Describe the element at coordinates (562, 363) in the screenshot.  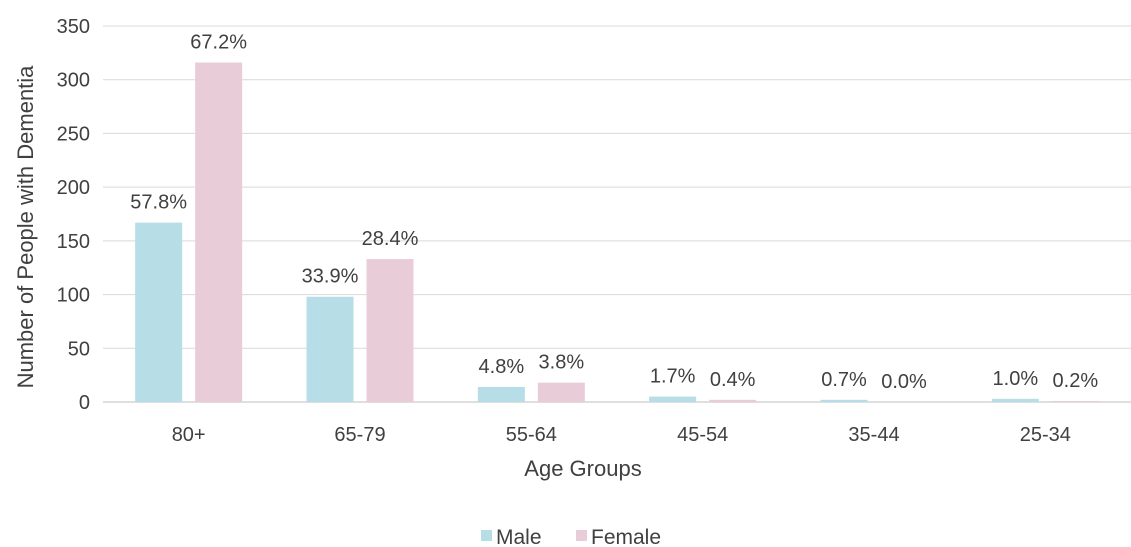
I see `data-label: 3.8%` at that location.